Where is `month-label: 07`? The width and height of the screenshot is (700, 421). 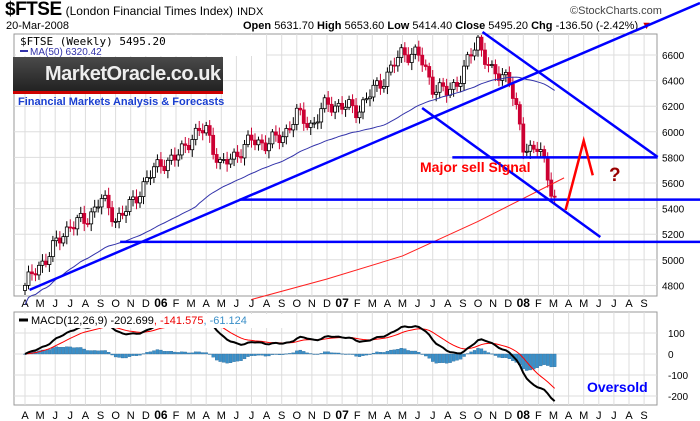 month-label: 07 is located at coordinates (342, 303).